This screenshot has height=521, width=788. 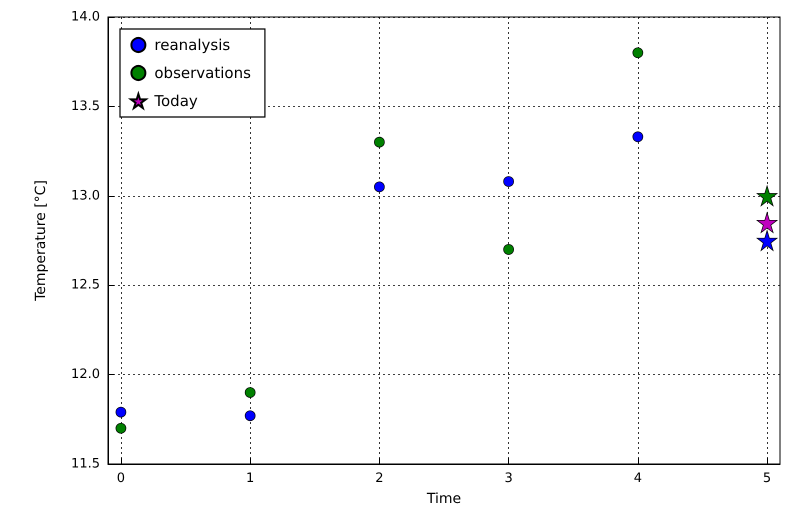 What do you see at coordinates (121, 478) in the screenshot?
I see `x-tick-label: 0` at bounding box center [121, 478].